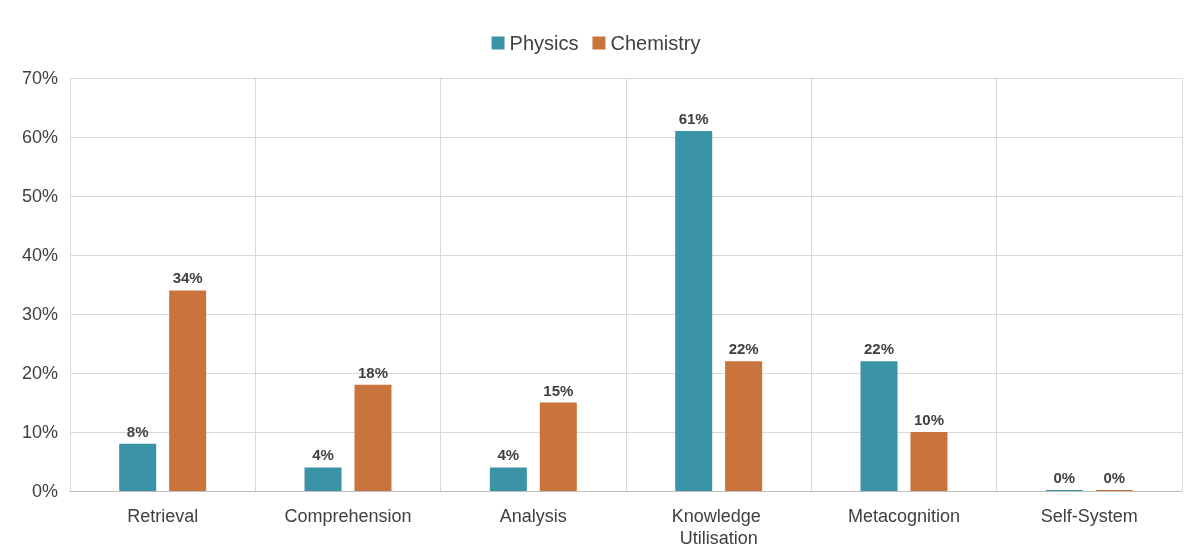  I want to click on data-label: 8%, so click(137, 431).